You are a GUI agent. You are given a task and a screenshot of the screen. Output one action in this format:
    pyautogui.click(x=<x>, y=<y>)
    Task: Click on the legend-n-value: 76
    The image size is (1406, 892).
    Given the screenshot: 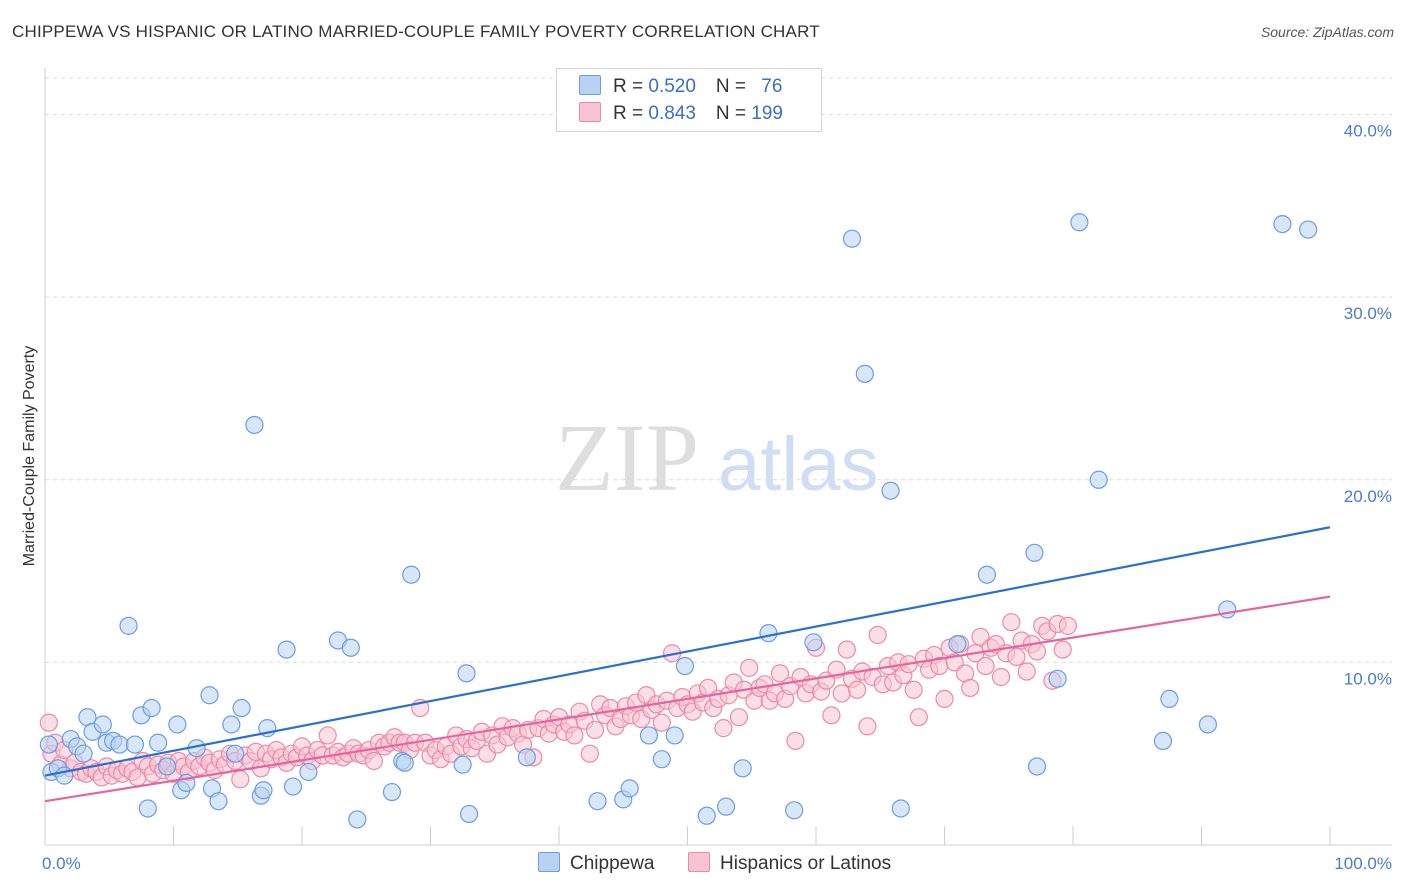 What is the action you would take?
    pyautogui.click(x=772, y=86)
    